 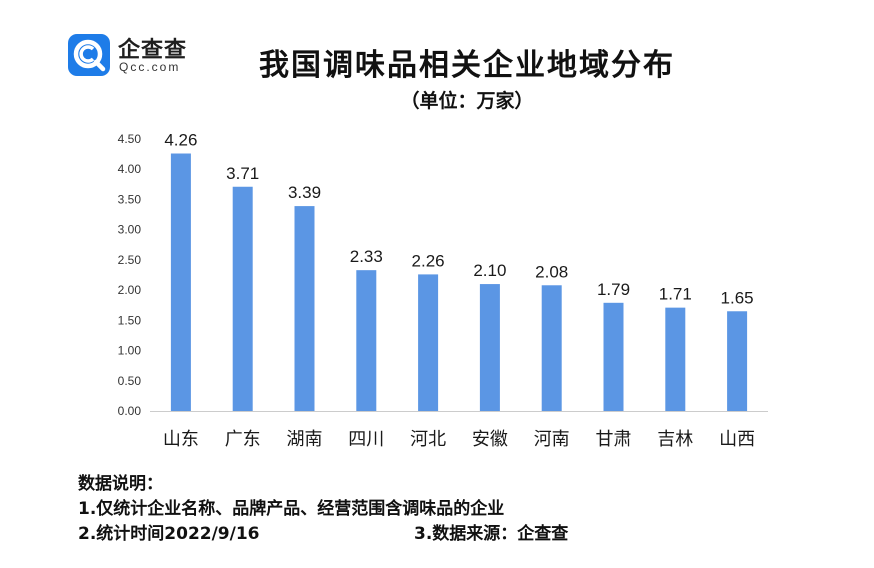 I want to click on chart-title: 我国调味品相关企业地域分布, so click(x=467, y=65).